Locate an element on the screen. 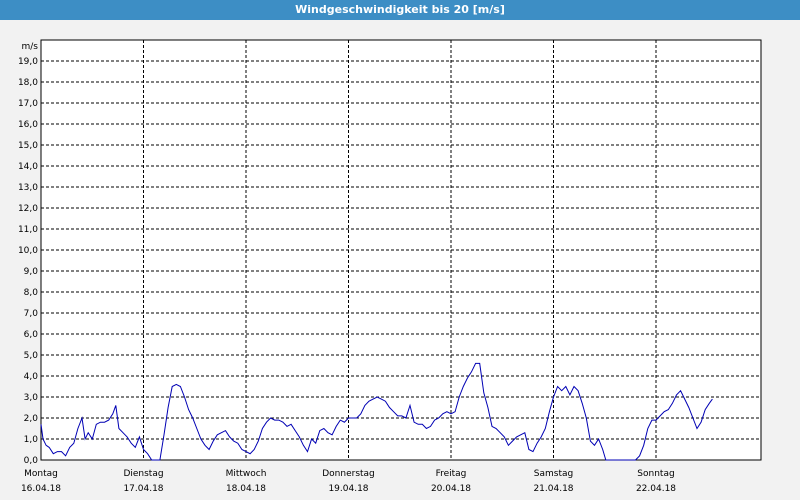 This screenshot has width=800, height=500. y-tick-label: 7,0 is located at coordinates (31, 314).